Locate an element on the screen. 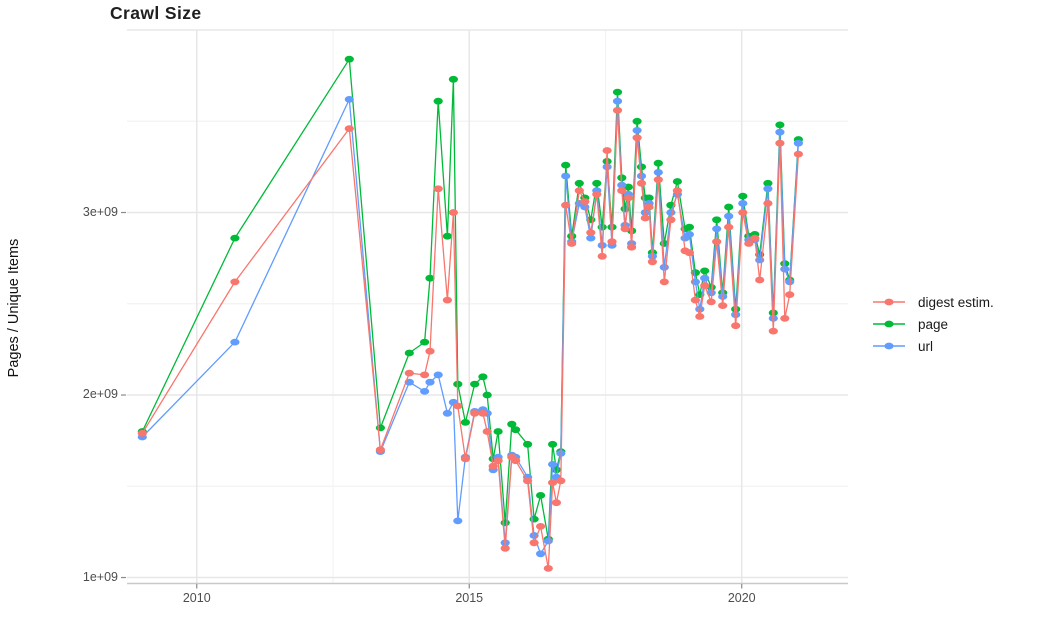 The width and height of the screenshot is (1059, 639). y-tick-label-3e09: 3e+09 is located at coordinates (100, 211).